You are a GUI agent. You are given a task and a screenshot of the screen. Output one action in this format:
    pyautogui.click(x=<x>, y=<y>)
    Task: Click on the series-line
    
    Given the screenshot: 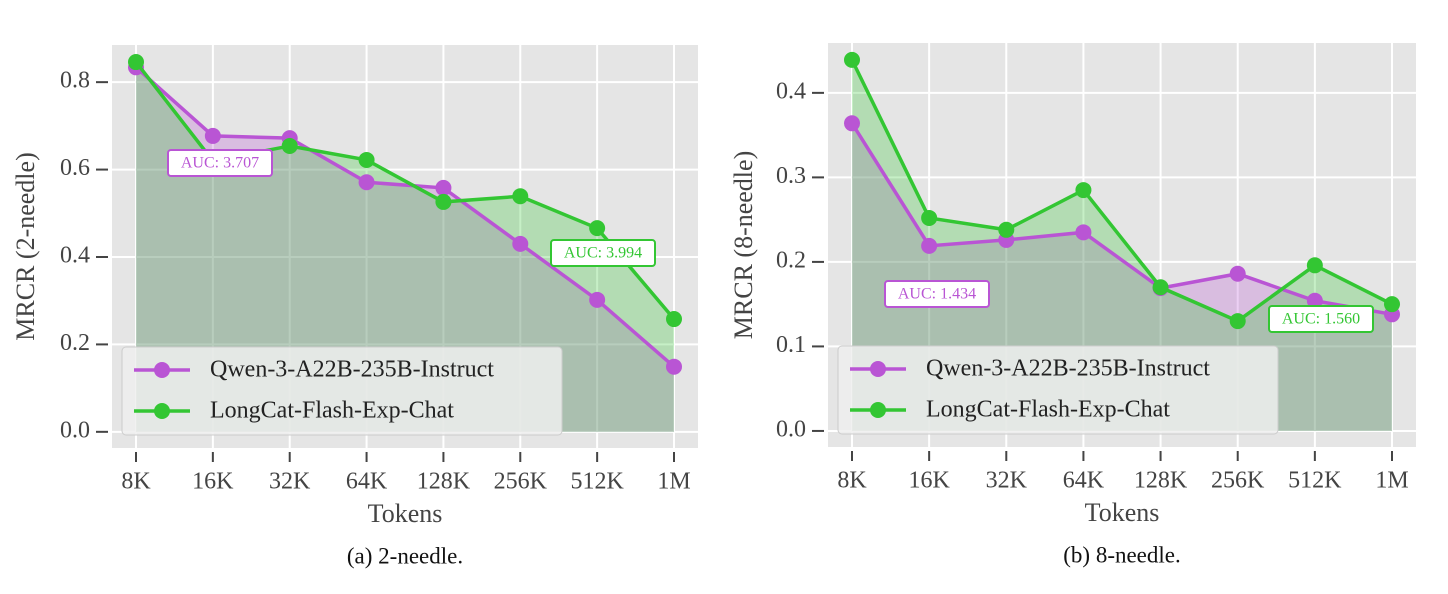 What is the action you would take?
    pyautogui.click(x=1121, y=219)
    